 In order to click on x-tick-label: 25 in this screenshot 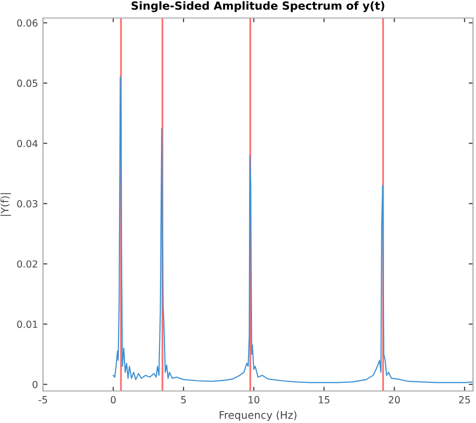, I will do `click(464, 400)`.